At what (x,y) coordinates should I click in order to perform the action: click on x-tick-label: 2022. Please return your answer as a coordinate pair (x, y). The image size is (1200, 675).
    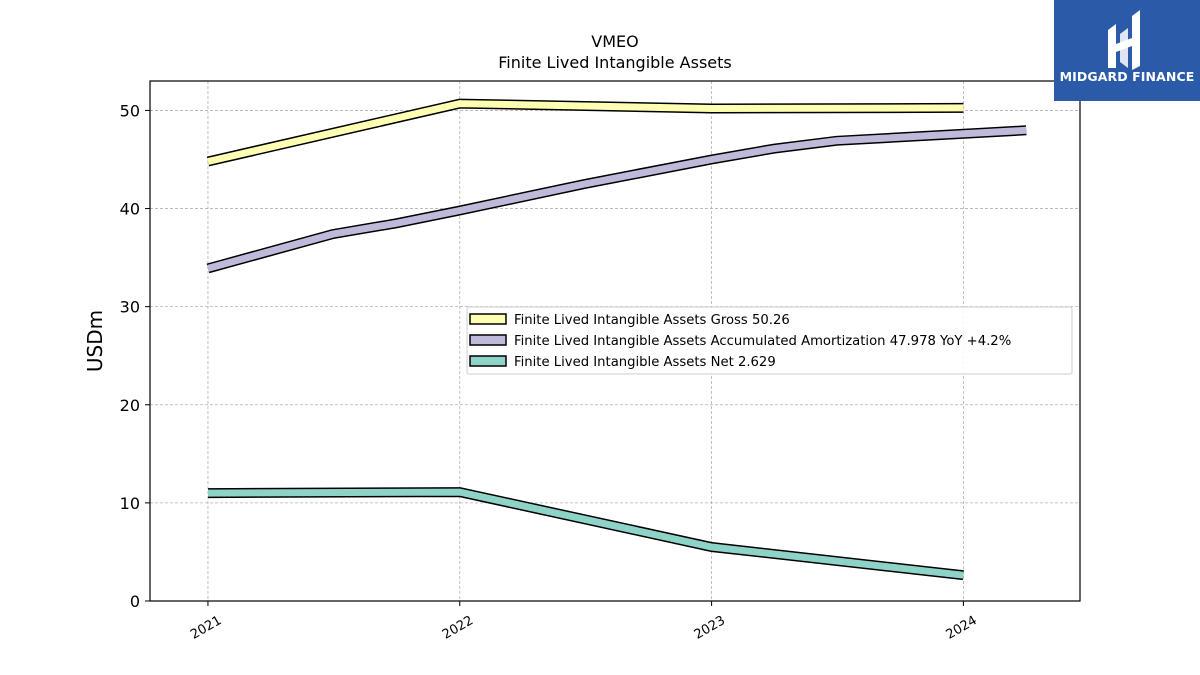
    Looking at the image, I should click on (458, 628).